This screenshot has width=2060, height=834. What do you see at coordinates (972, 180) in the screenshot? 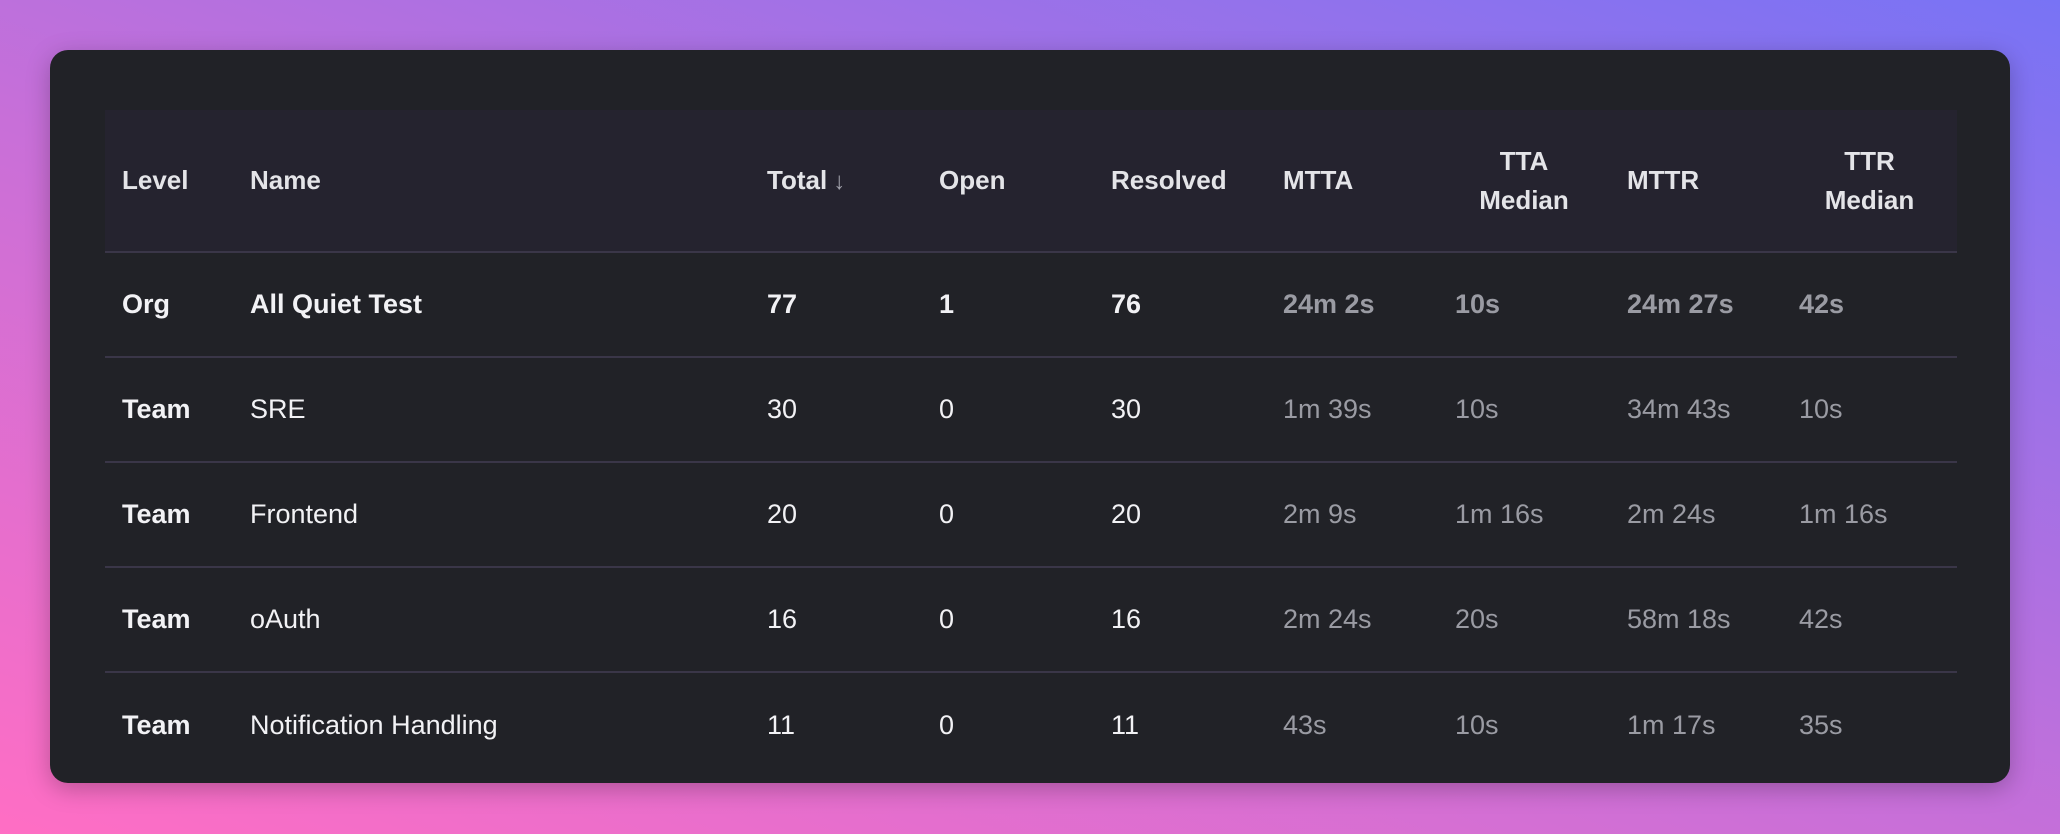
I see `column-header-open: Open` at bounding box center [972, 180].